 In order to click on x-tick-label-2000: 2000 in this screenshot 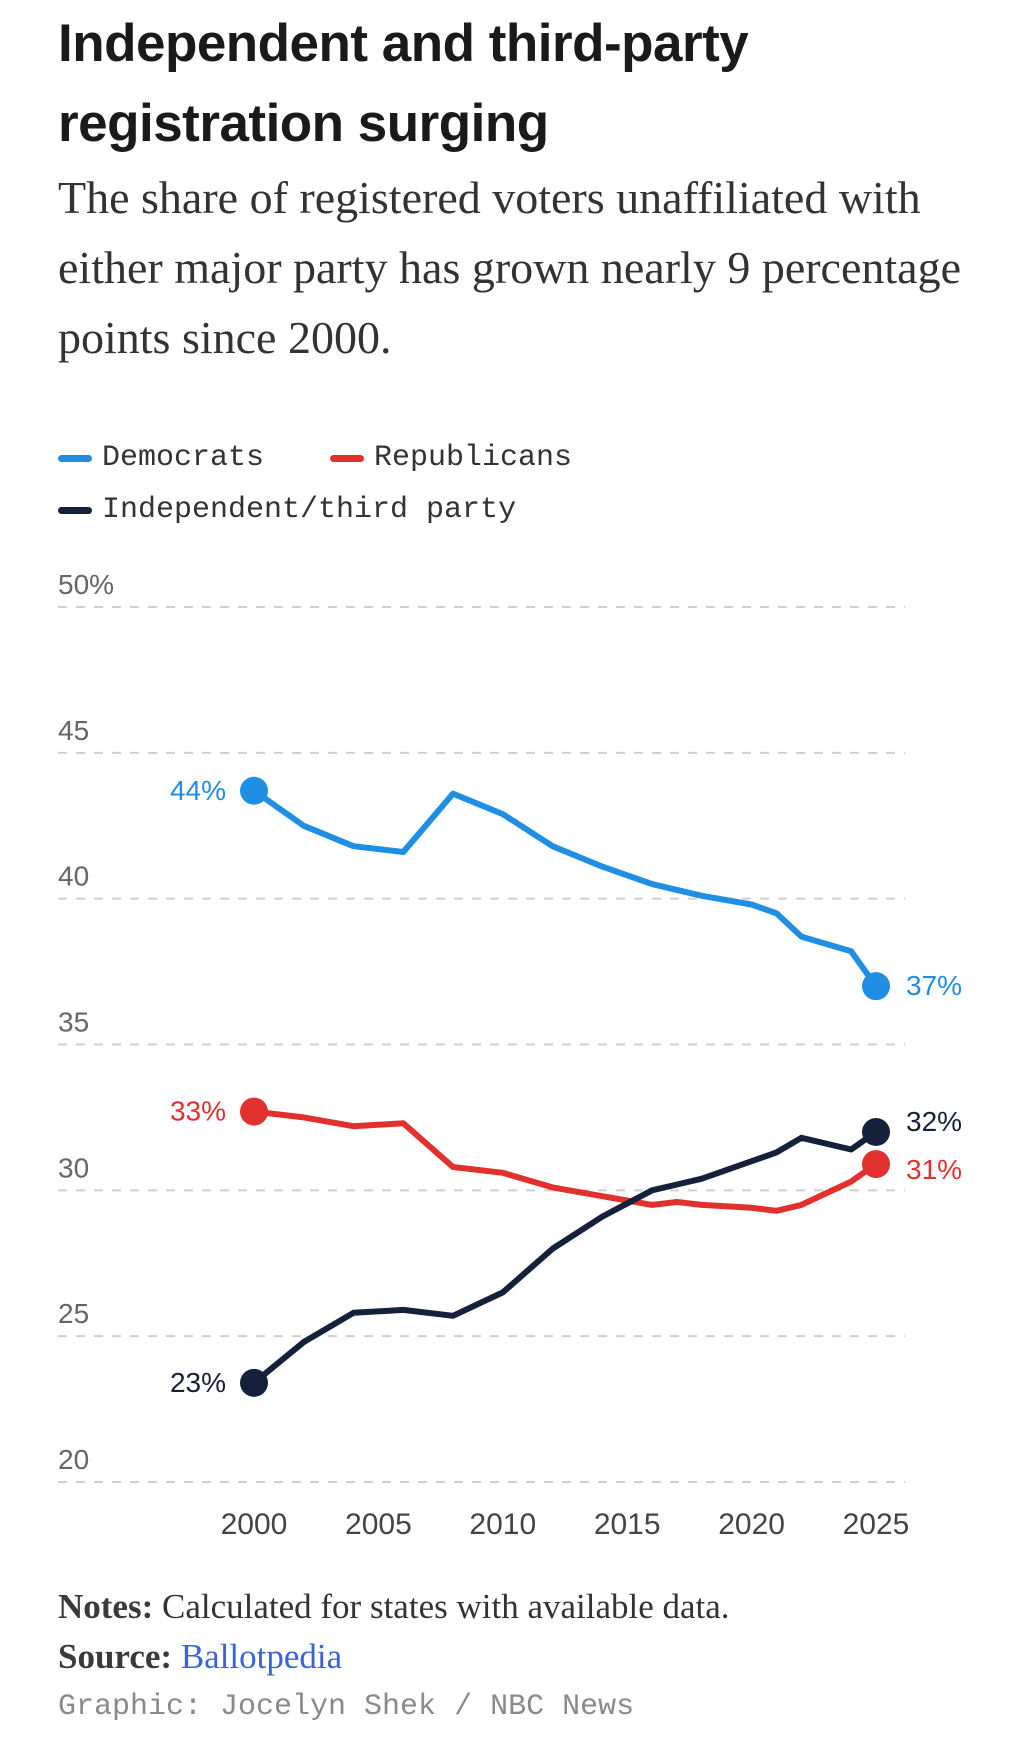, I will do `click(254, 1524)`.